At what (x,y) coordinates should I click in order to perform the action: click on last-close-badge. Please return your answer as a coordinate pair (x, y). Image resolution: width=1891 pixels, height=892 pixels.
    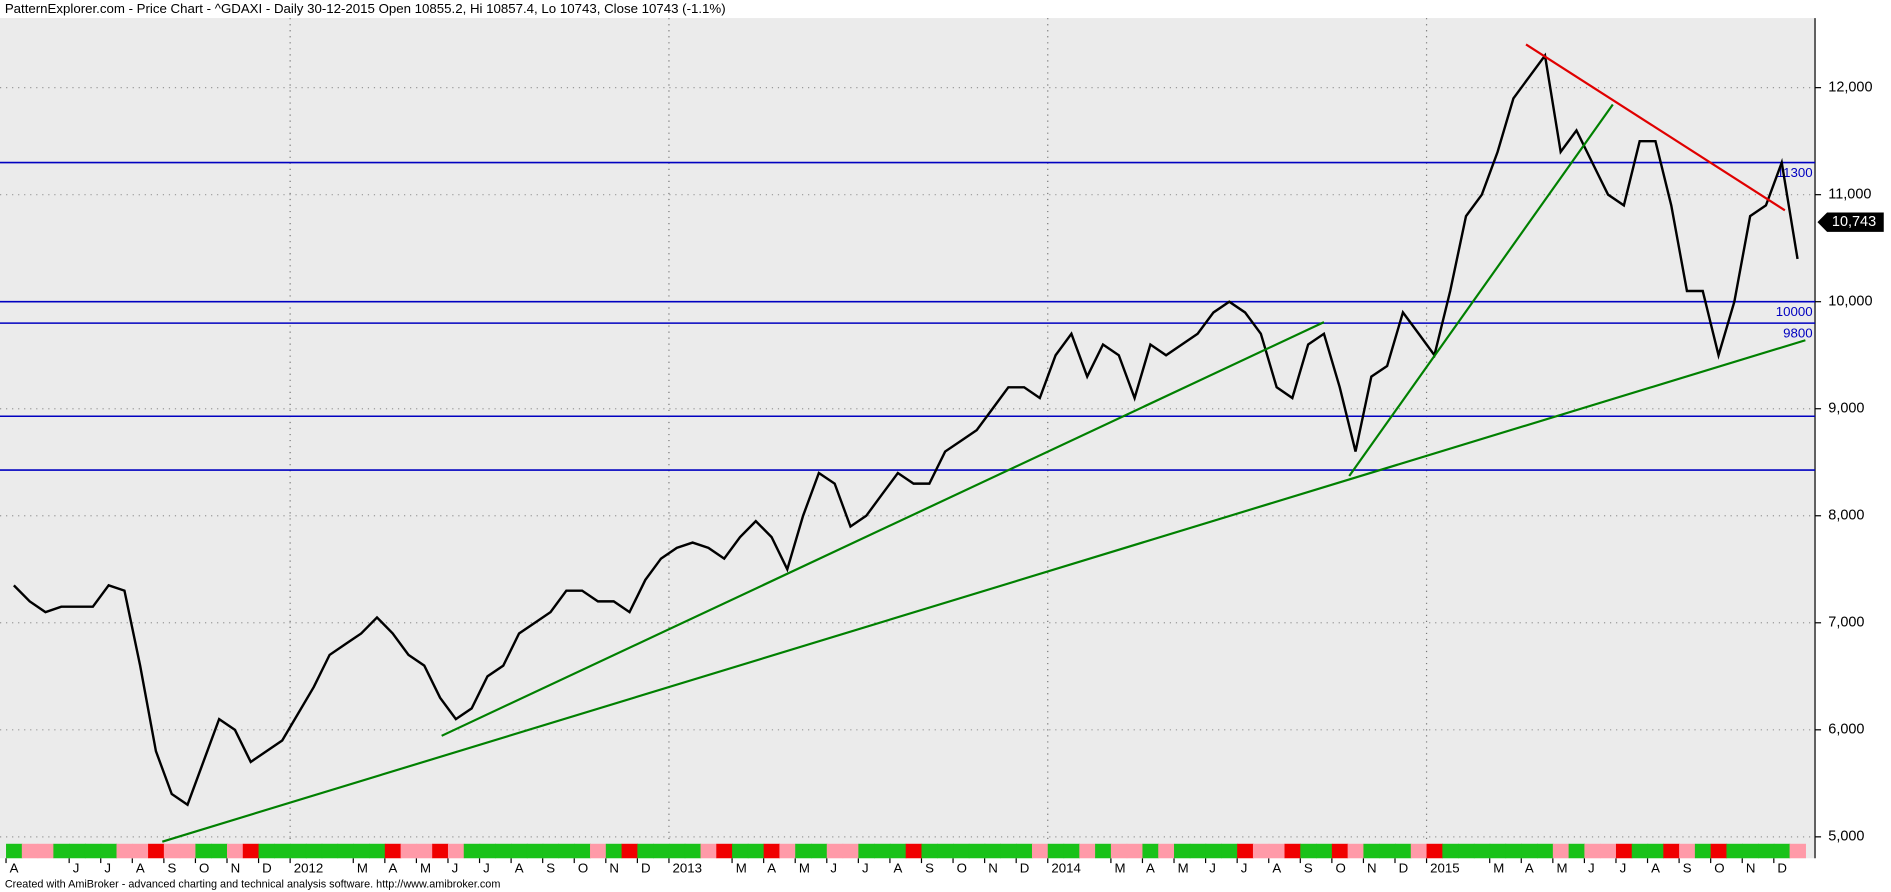
    Looking at the image, I should click on (1850, 222).